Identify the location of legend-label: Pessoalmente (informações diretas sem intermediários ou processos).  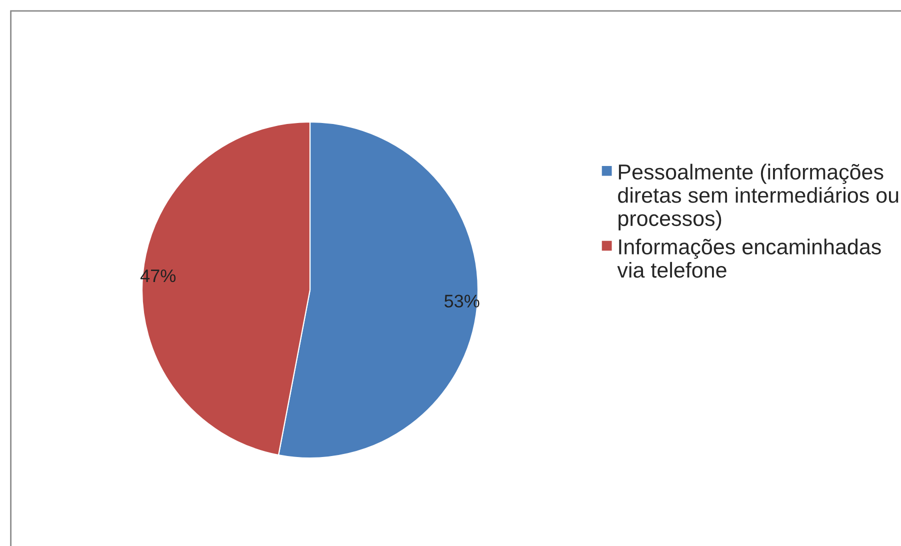
(758, 197).